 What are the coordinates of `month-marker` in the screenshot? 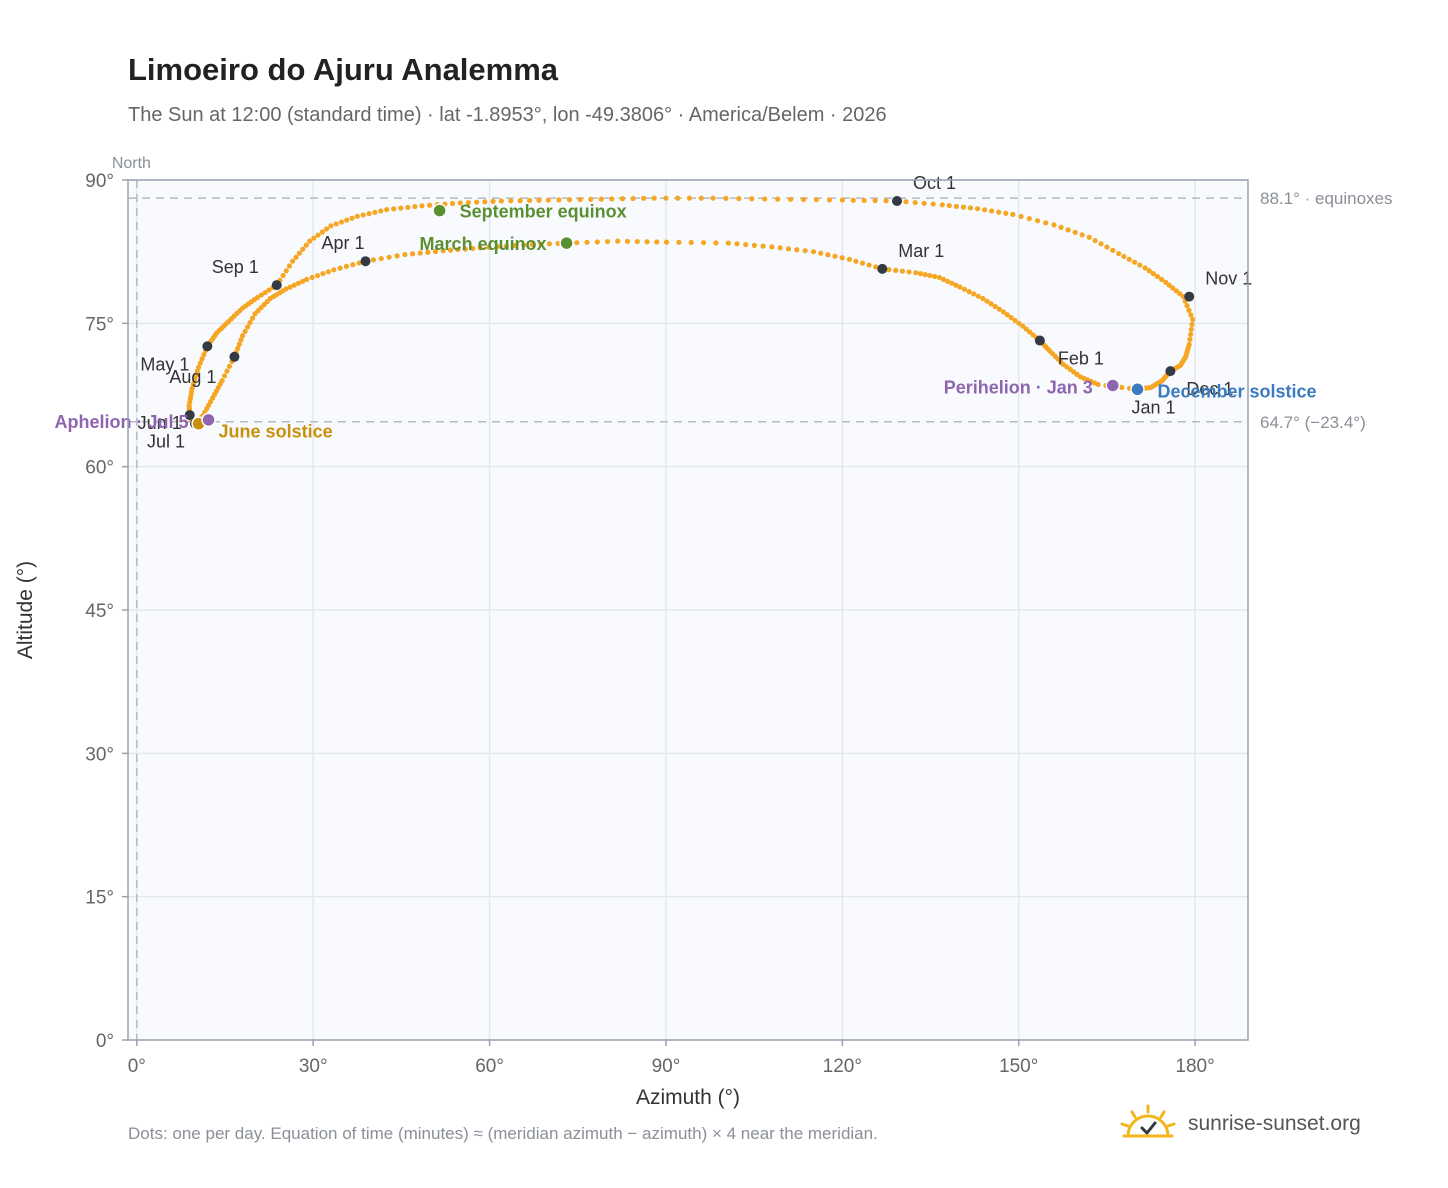 It's located at (207, 346).